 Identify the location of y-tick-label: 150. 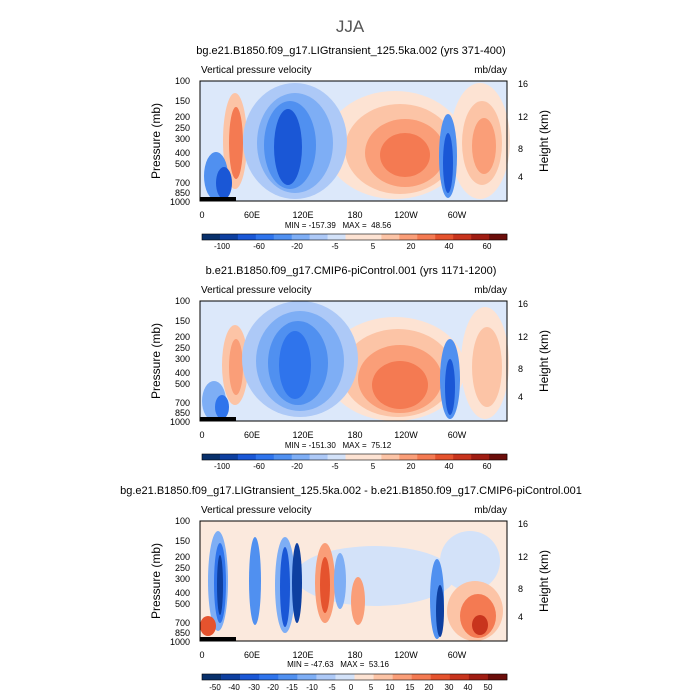
(182, 101).